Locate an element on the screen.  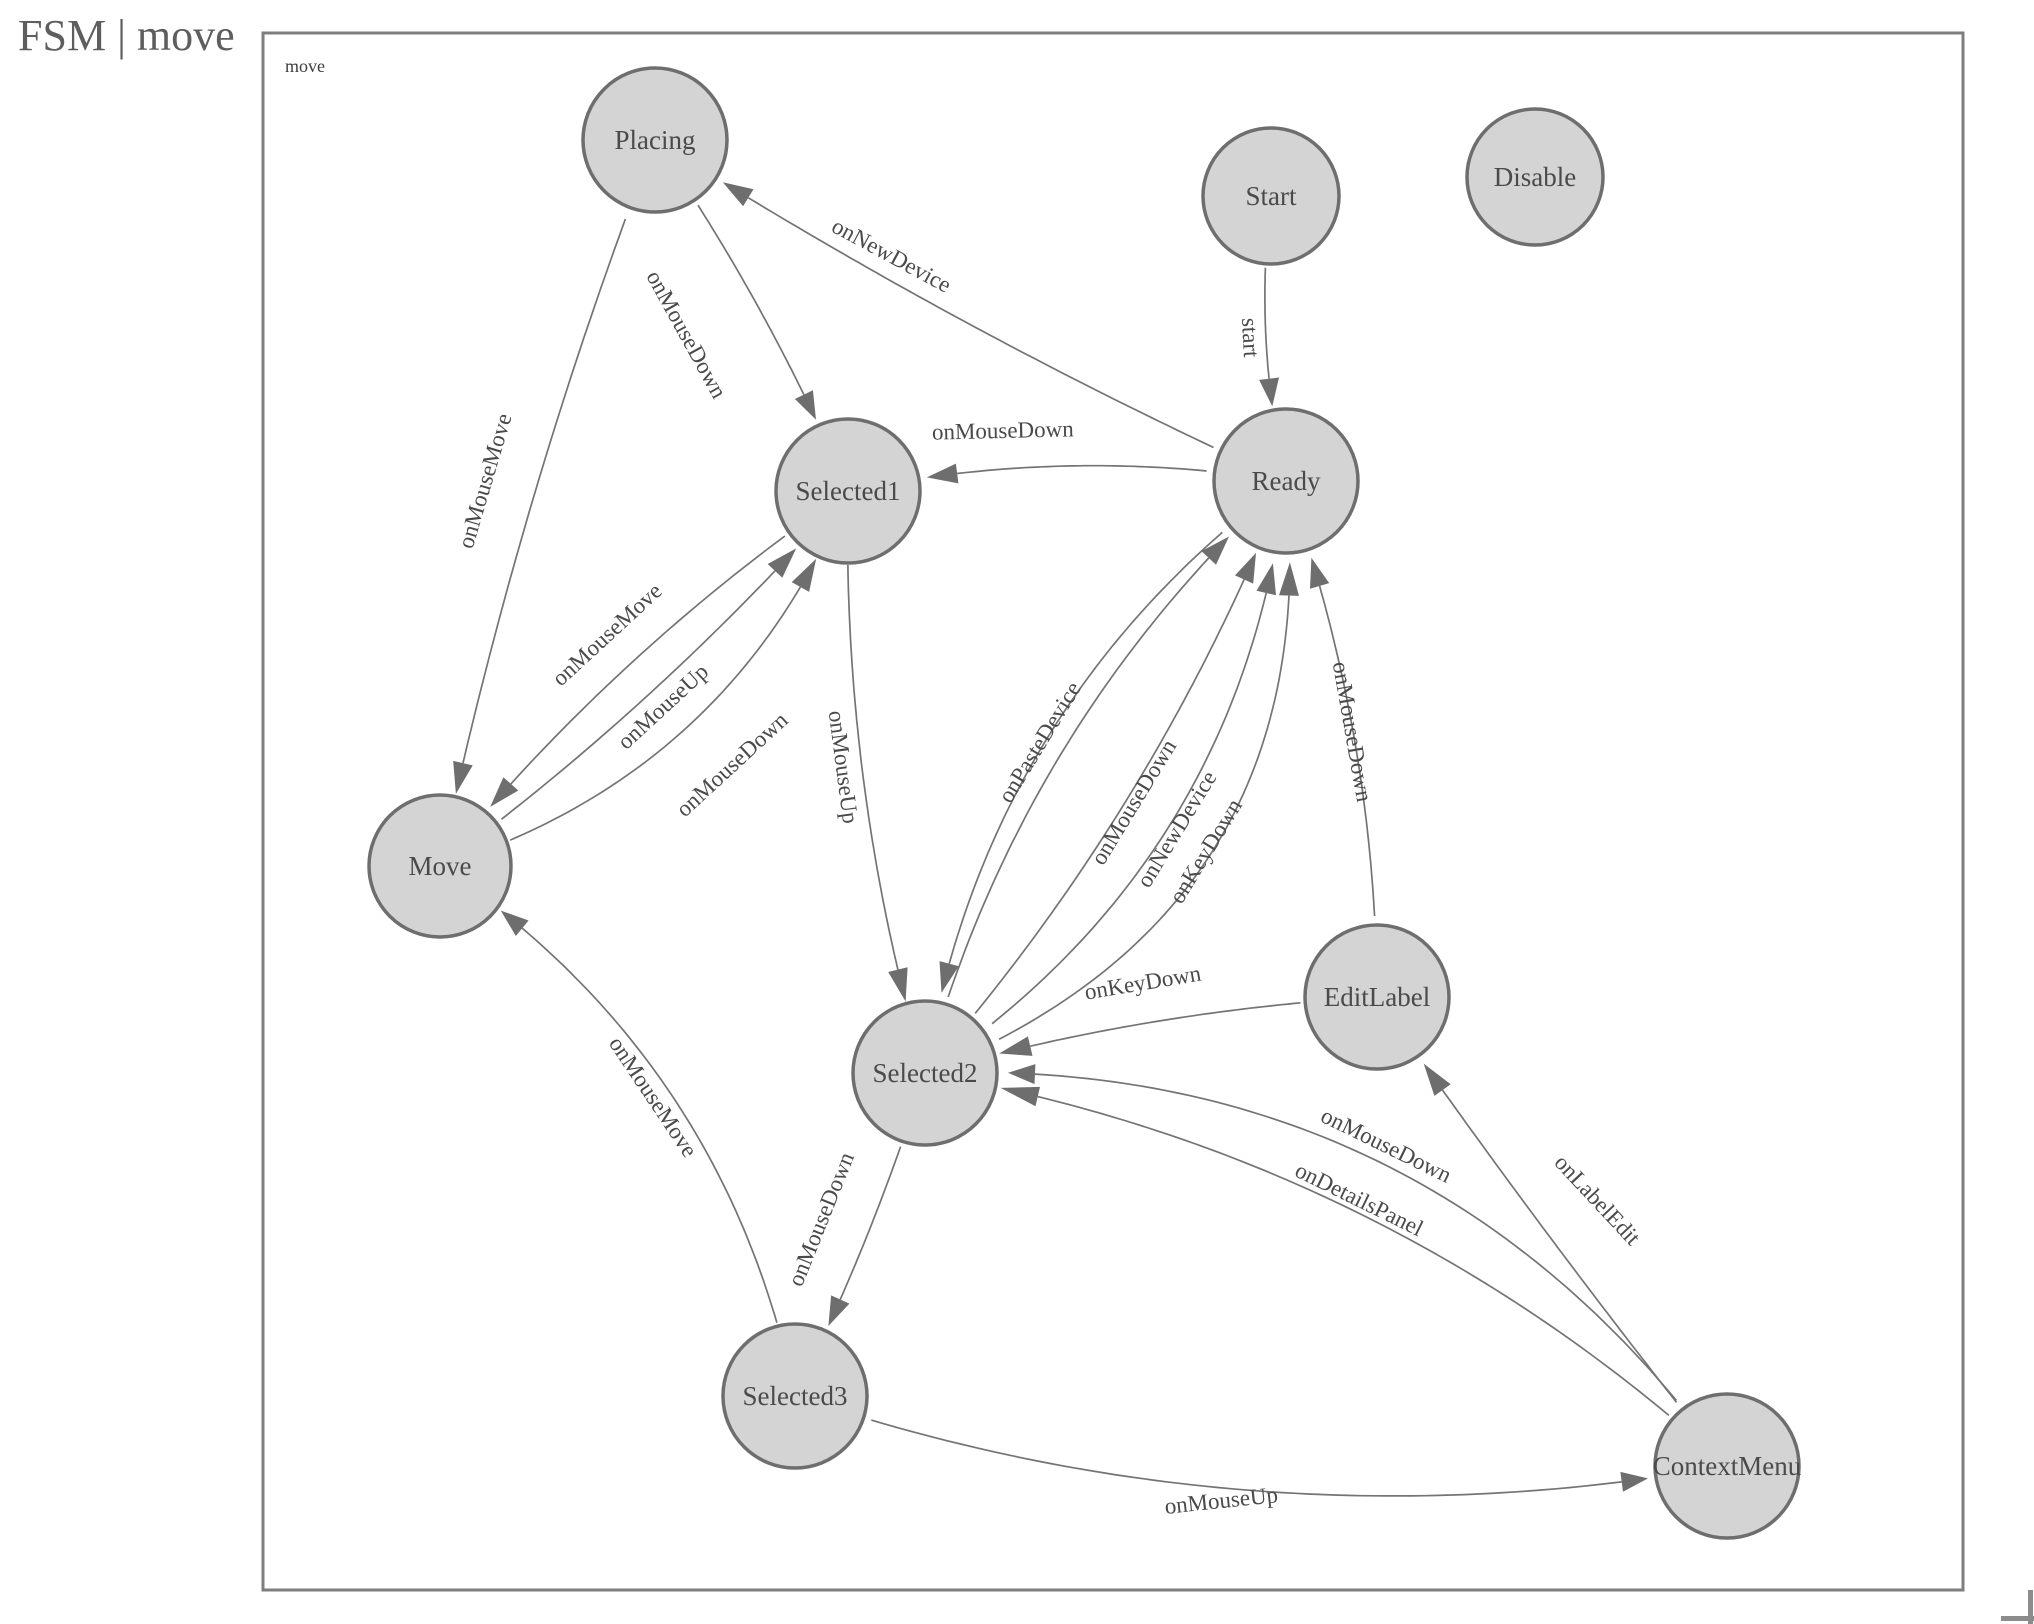
state-label: Placing is located at coordinates (655, 140).